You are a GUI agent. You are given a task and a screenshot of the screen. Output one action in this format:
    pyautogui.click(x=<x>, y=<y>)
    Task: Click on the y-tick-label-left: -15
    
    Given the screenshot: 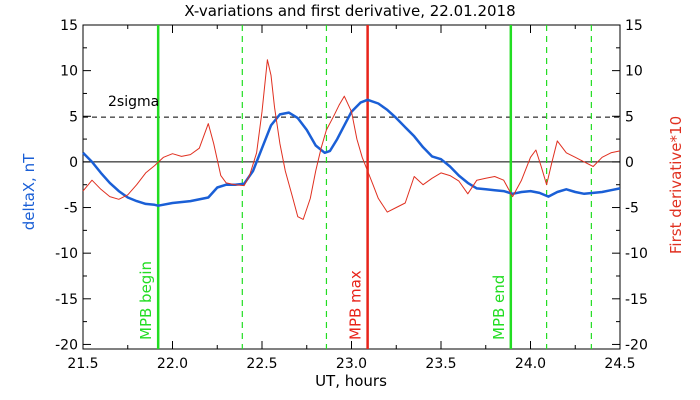 What is the action you would take?
    pyautogui.click(x=66, y=300)
    